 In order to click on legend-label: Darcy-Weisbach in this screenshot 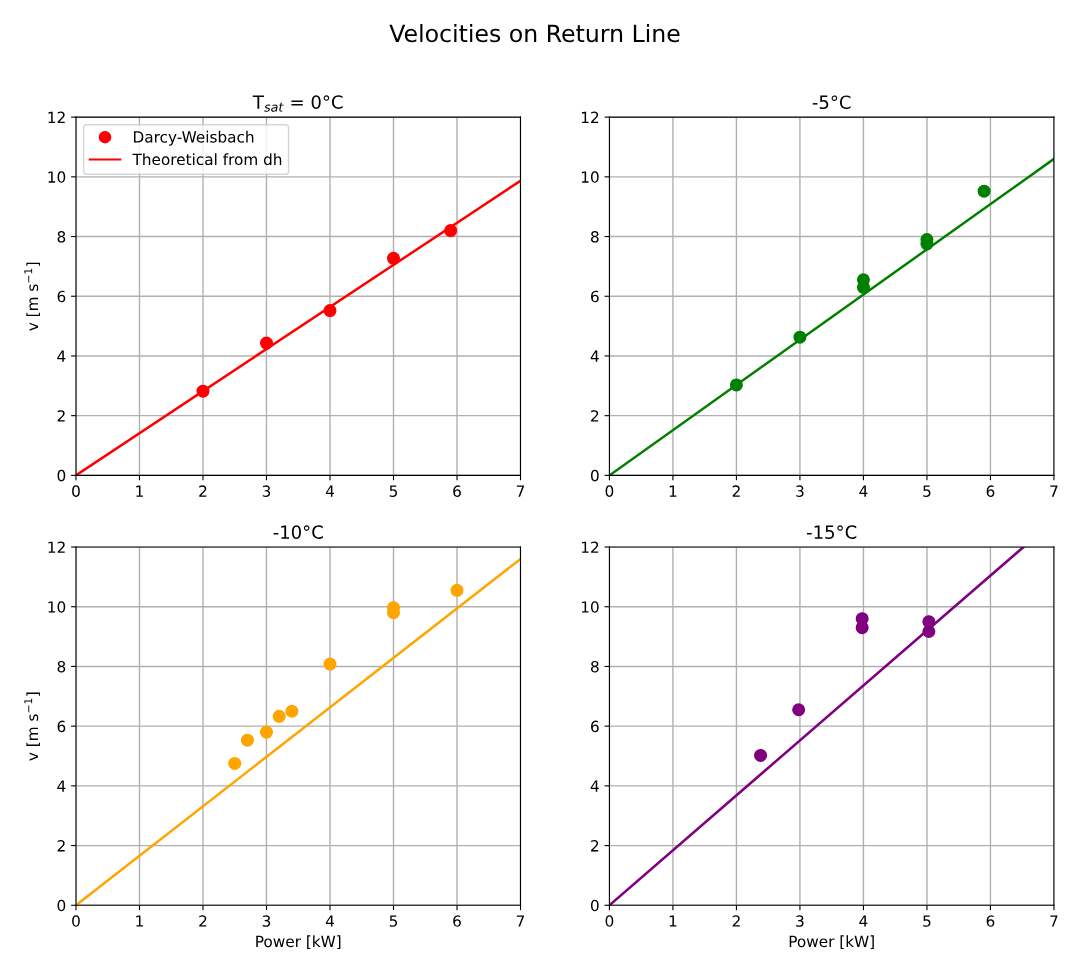, I will do `click(194, 138)`.